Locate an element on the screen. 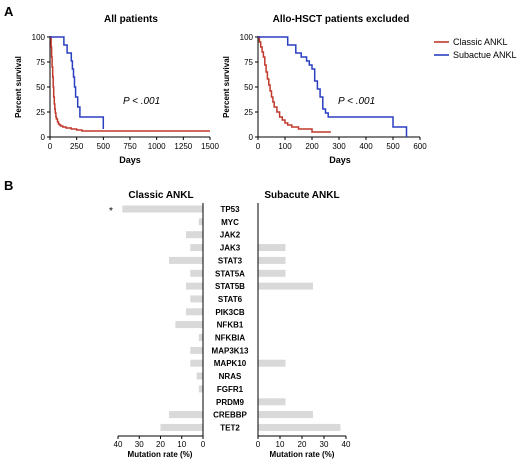 The width and height of the screenshot is (520, 462). bar-right-xlabel: Mutation rate (%) is located at coordinates (302, 454).